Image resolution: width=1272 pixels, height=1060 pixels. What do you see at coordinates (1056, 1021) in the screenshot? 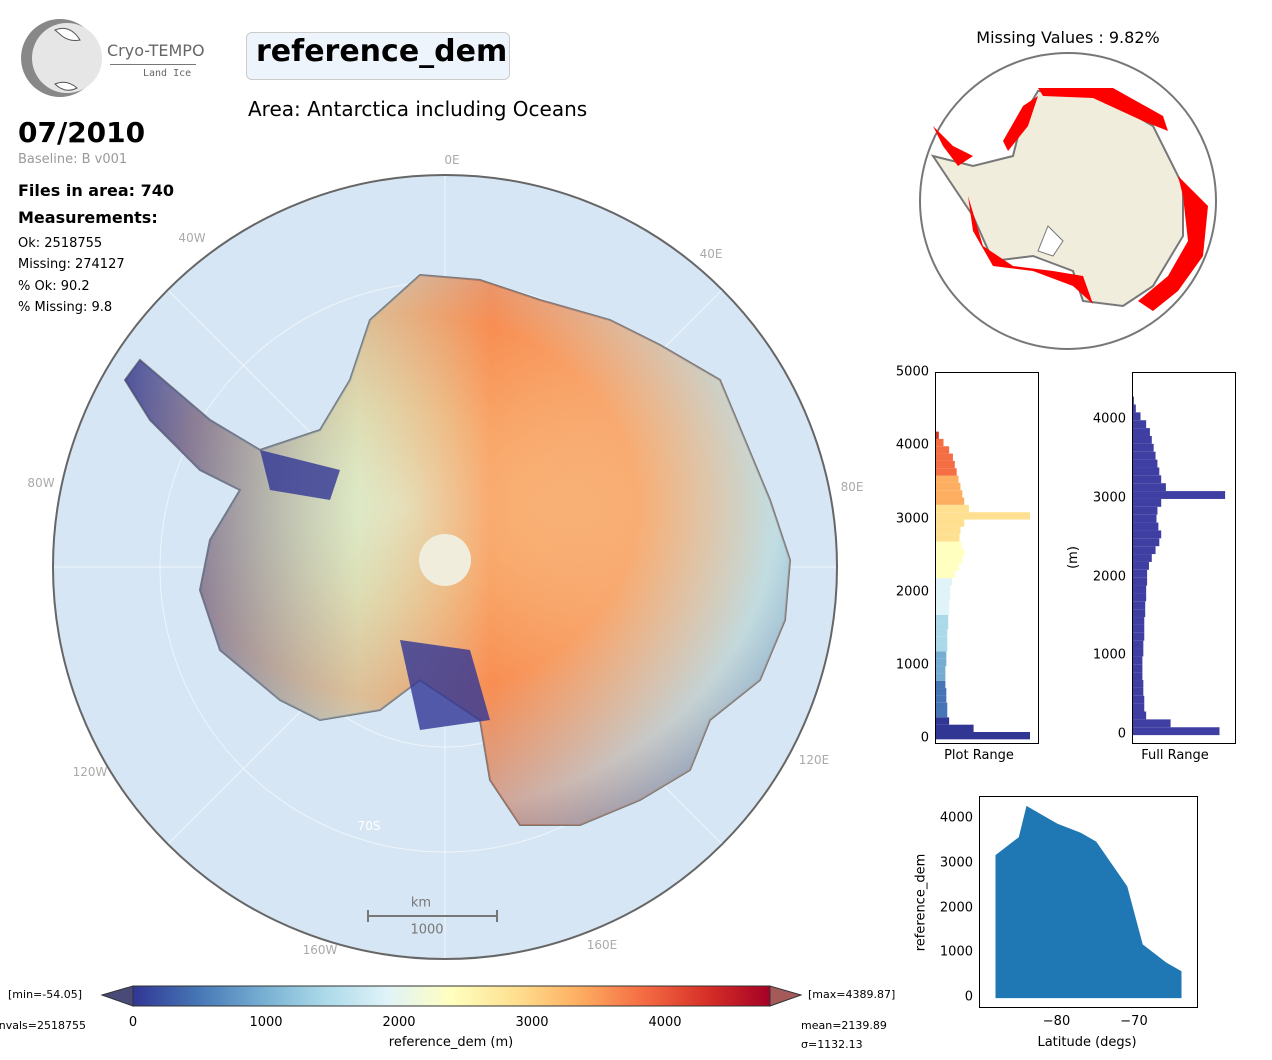
I see `scatter-xtick: −80` at bounding box center [1056, 1021].